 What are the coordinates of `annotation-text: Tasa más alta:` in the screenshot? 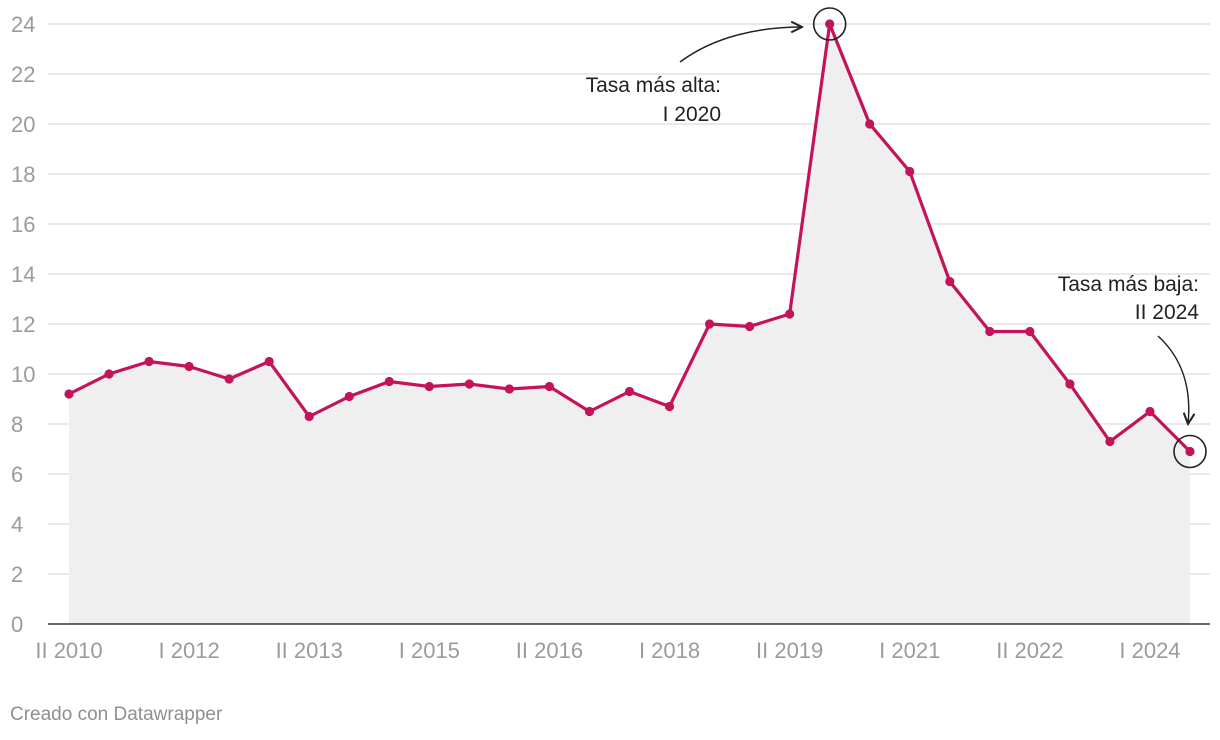 It's located at (653, 85).